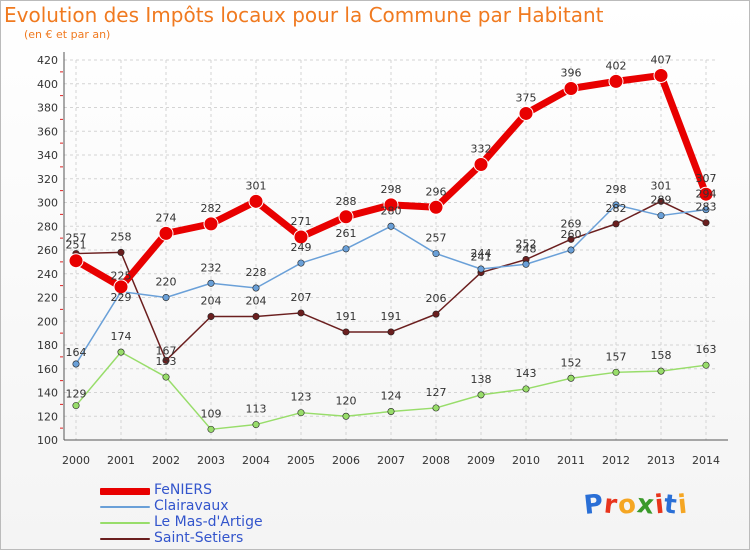 The height and width of the screenshot is (550, 750). What do you see at coordinates (76, 394) in the screenshot?
I see `data-label-le-mas-d-artige: 129` at bounding box center [76, 394].